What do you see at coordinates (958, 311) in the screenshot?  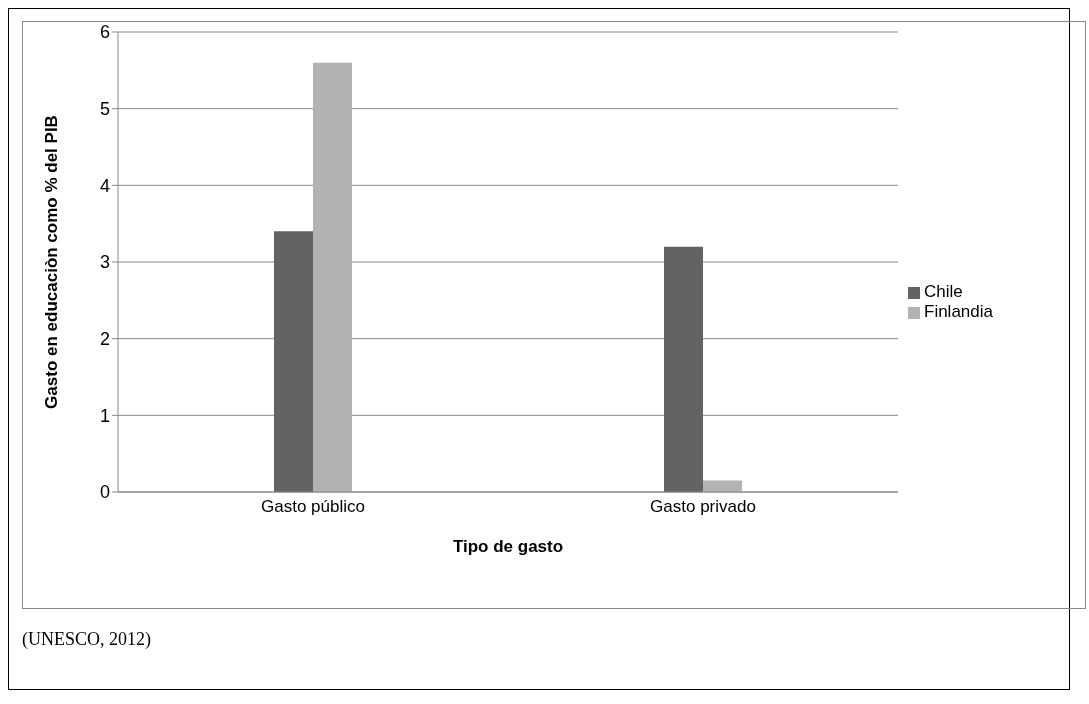 I see `legend-label: Finlandia` at bounding box center [958, 311].